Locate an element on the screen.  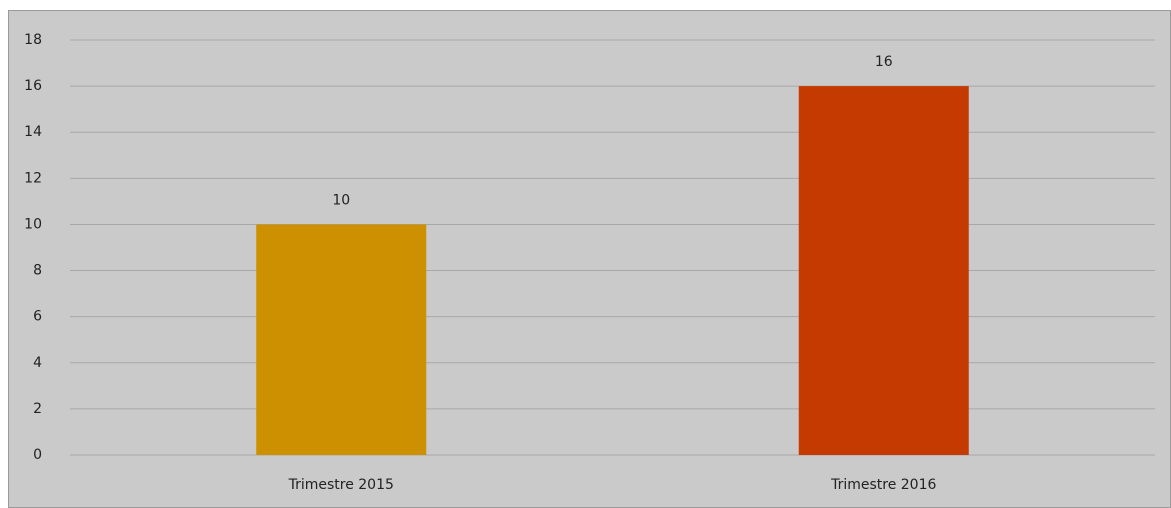
y-tick-label: 10 is located at coordinates (33, 224).